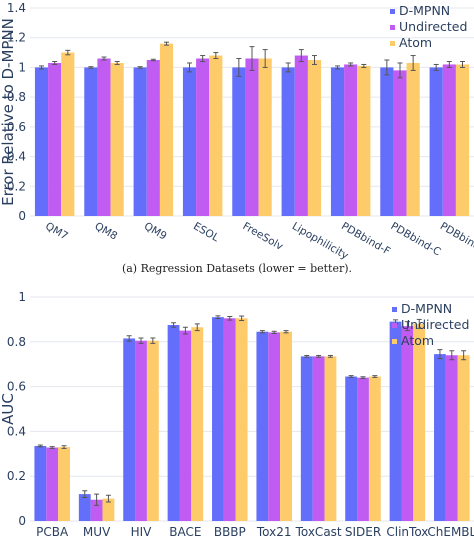 The image size is (474, 553). What do you see at coordinates (40, 483) in the screenshot?
I see `bar-d-mpnn-pcba` at bounding box center [40, 483].